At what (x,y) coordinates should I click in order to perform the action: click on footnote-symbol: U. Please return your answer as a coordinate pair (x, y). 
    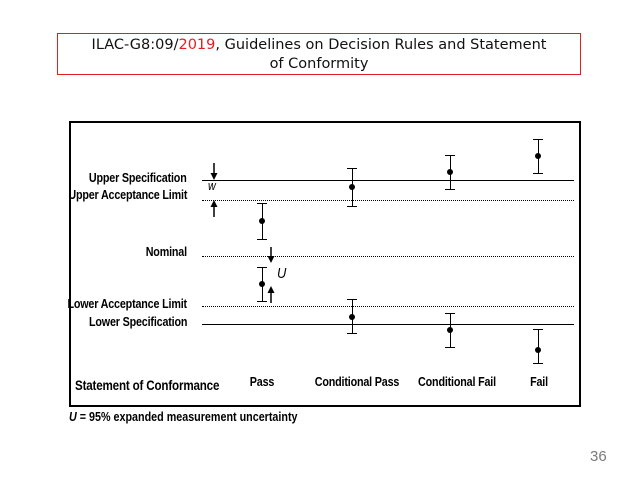
    Looking at the image, I should click on (73, 417).